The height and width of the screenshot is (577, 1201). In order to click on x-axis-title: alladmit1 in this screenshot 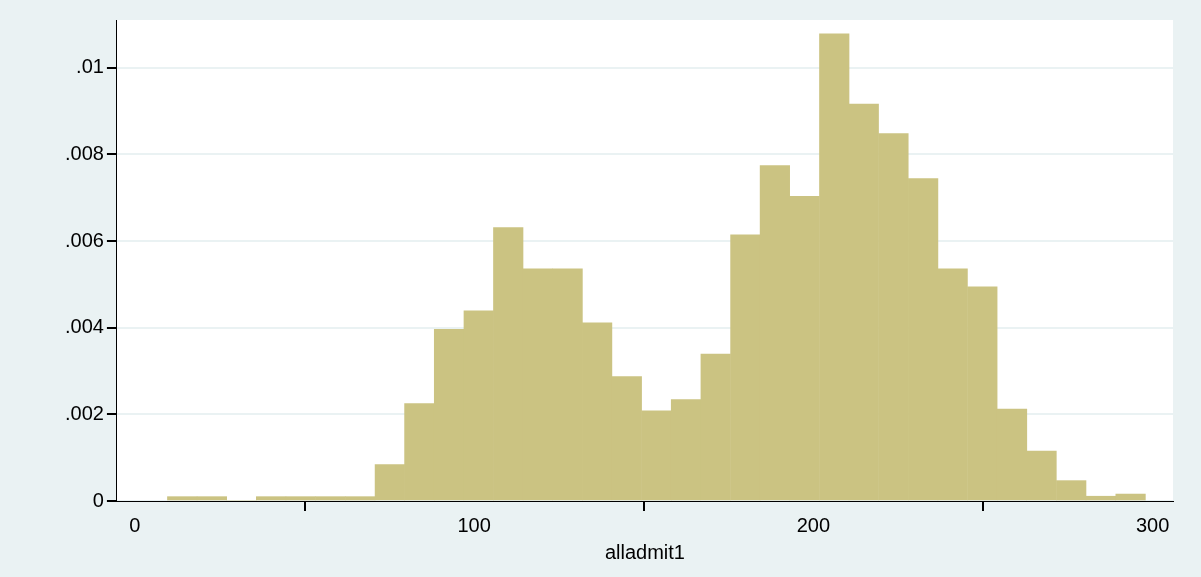, I will do `click(644, 551)`.